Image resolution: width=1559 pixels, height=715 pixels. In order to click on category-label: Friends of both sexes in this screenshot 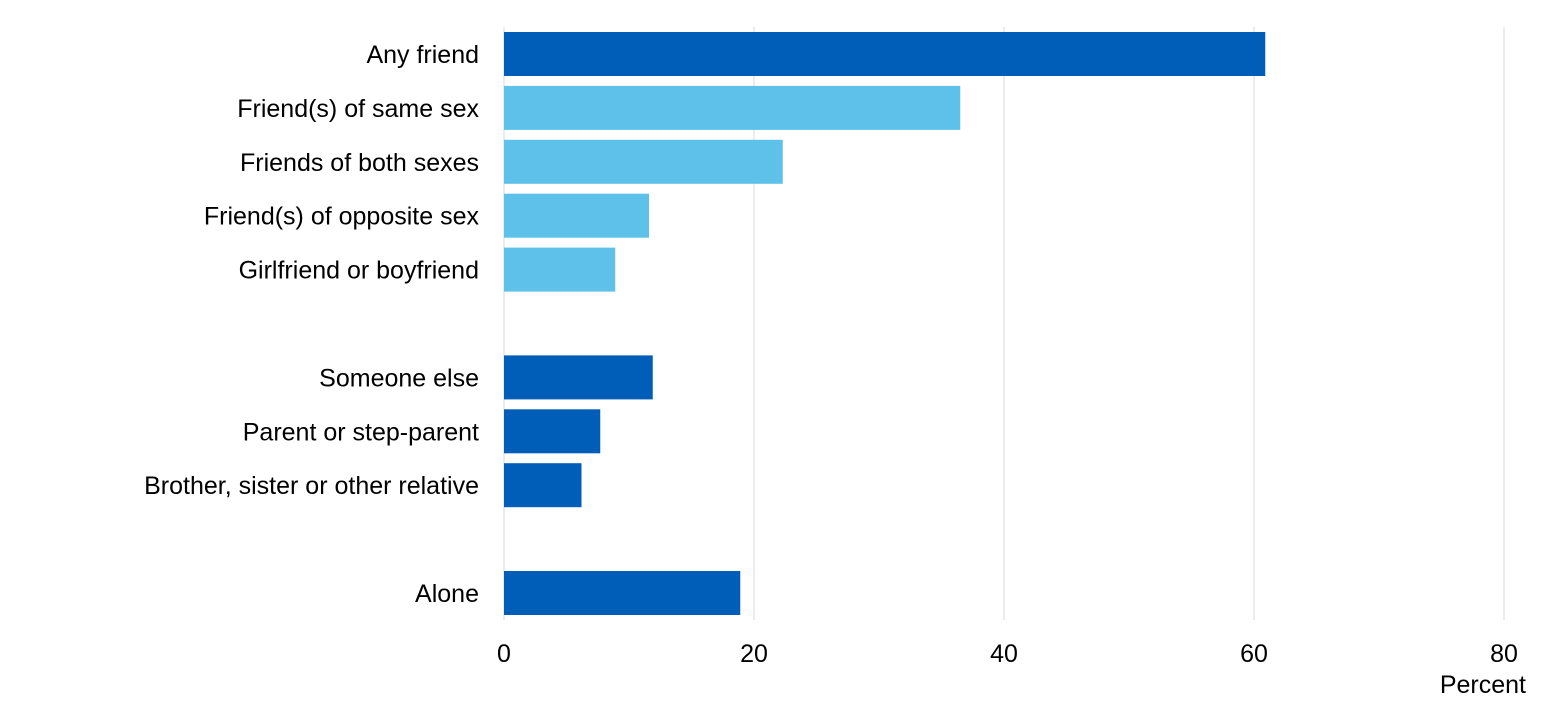, I will do `click(359, 163)`.